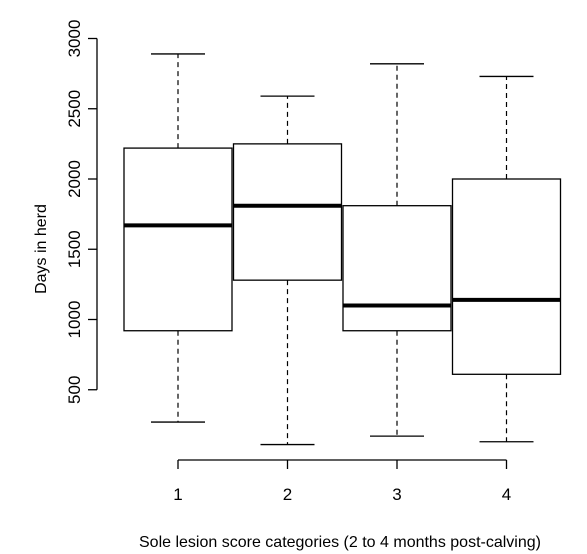 The height and width of the screenshot is (554, 587). Describe the element at coordinates (74, 320) in the screenshot. I see `y-tick-label-1000: 1000` at that location.